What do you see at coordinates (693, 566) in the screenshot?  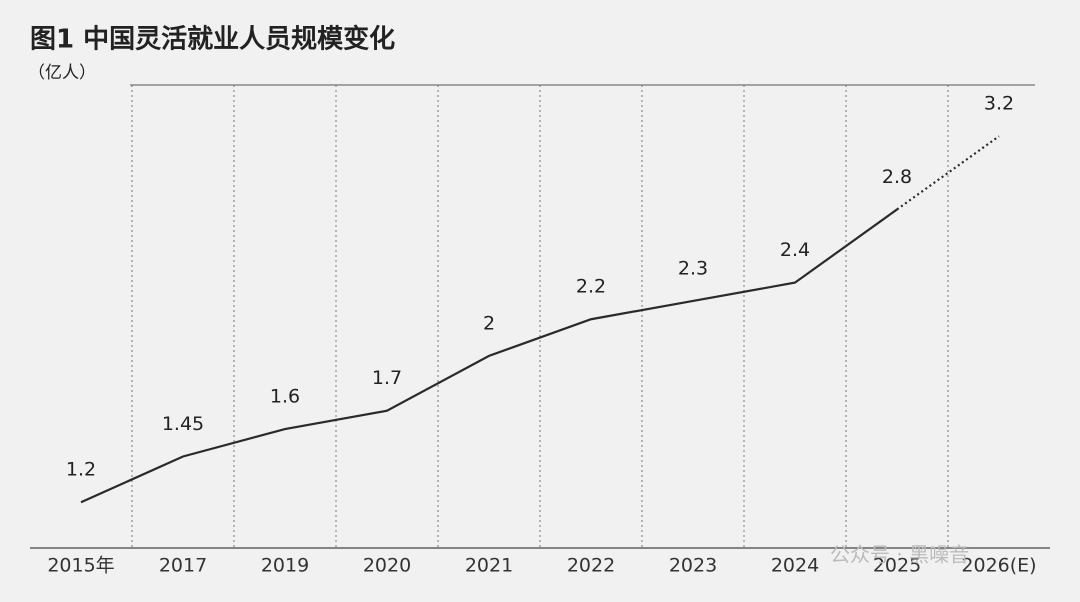 I see `x-tick-label: 2023` at bounding box center [693, 566].